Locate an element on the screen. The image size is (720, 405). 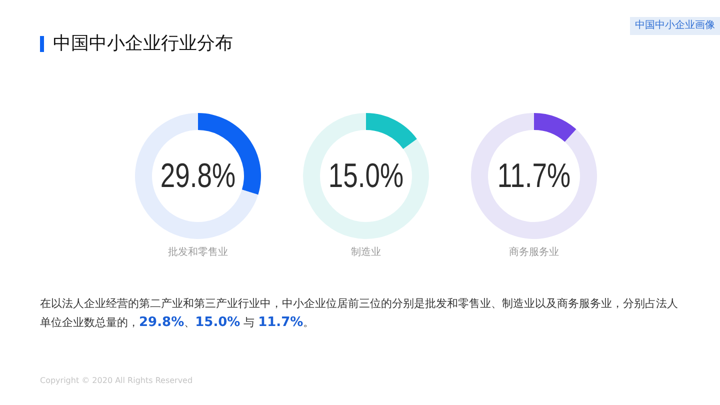
text: 中国中小企业行业分布 is located at coordinates (143, 43).